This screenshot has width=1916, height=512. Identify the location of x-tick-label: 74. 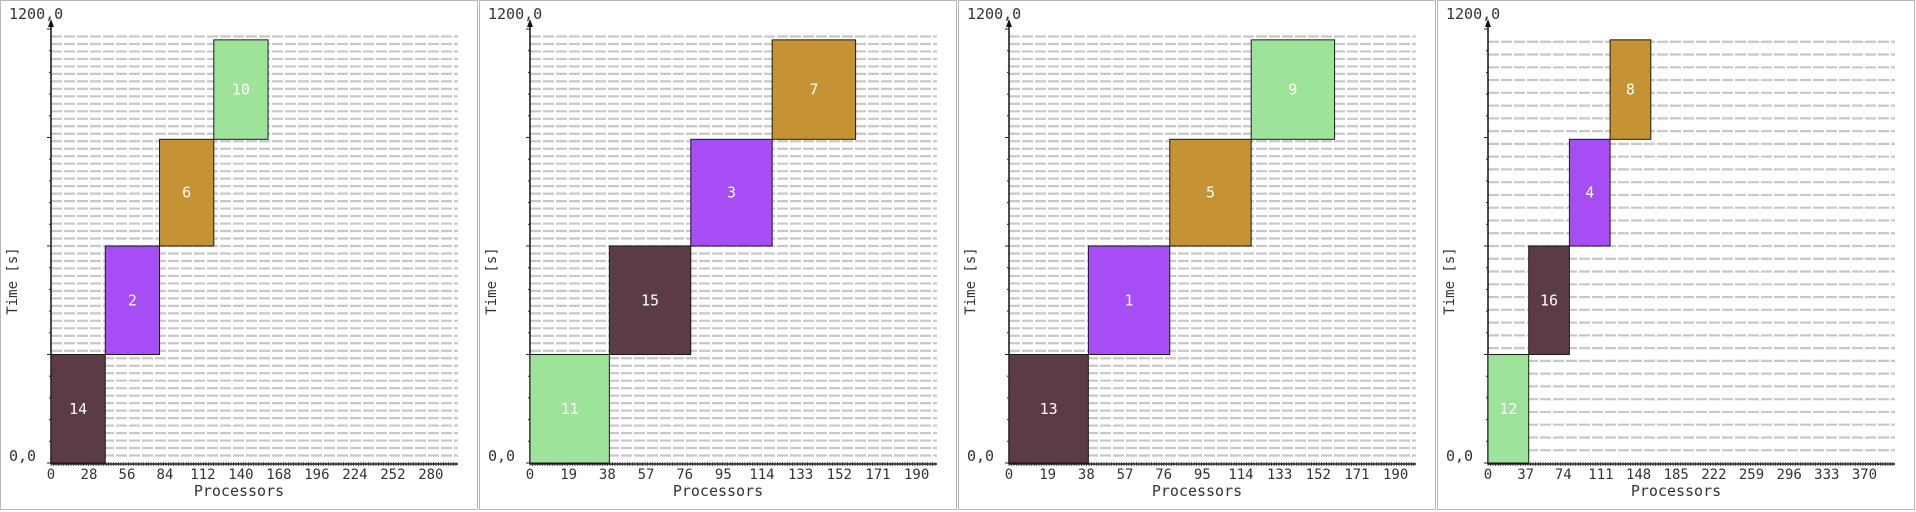
(1563, 475).